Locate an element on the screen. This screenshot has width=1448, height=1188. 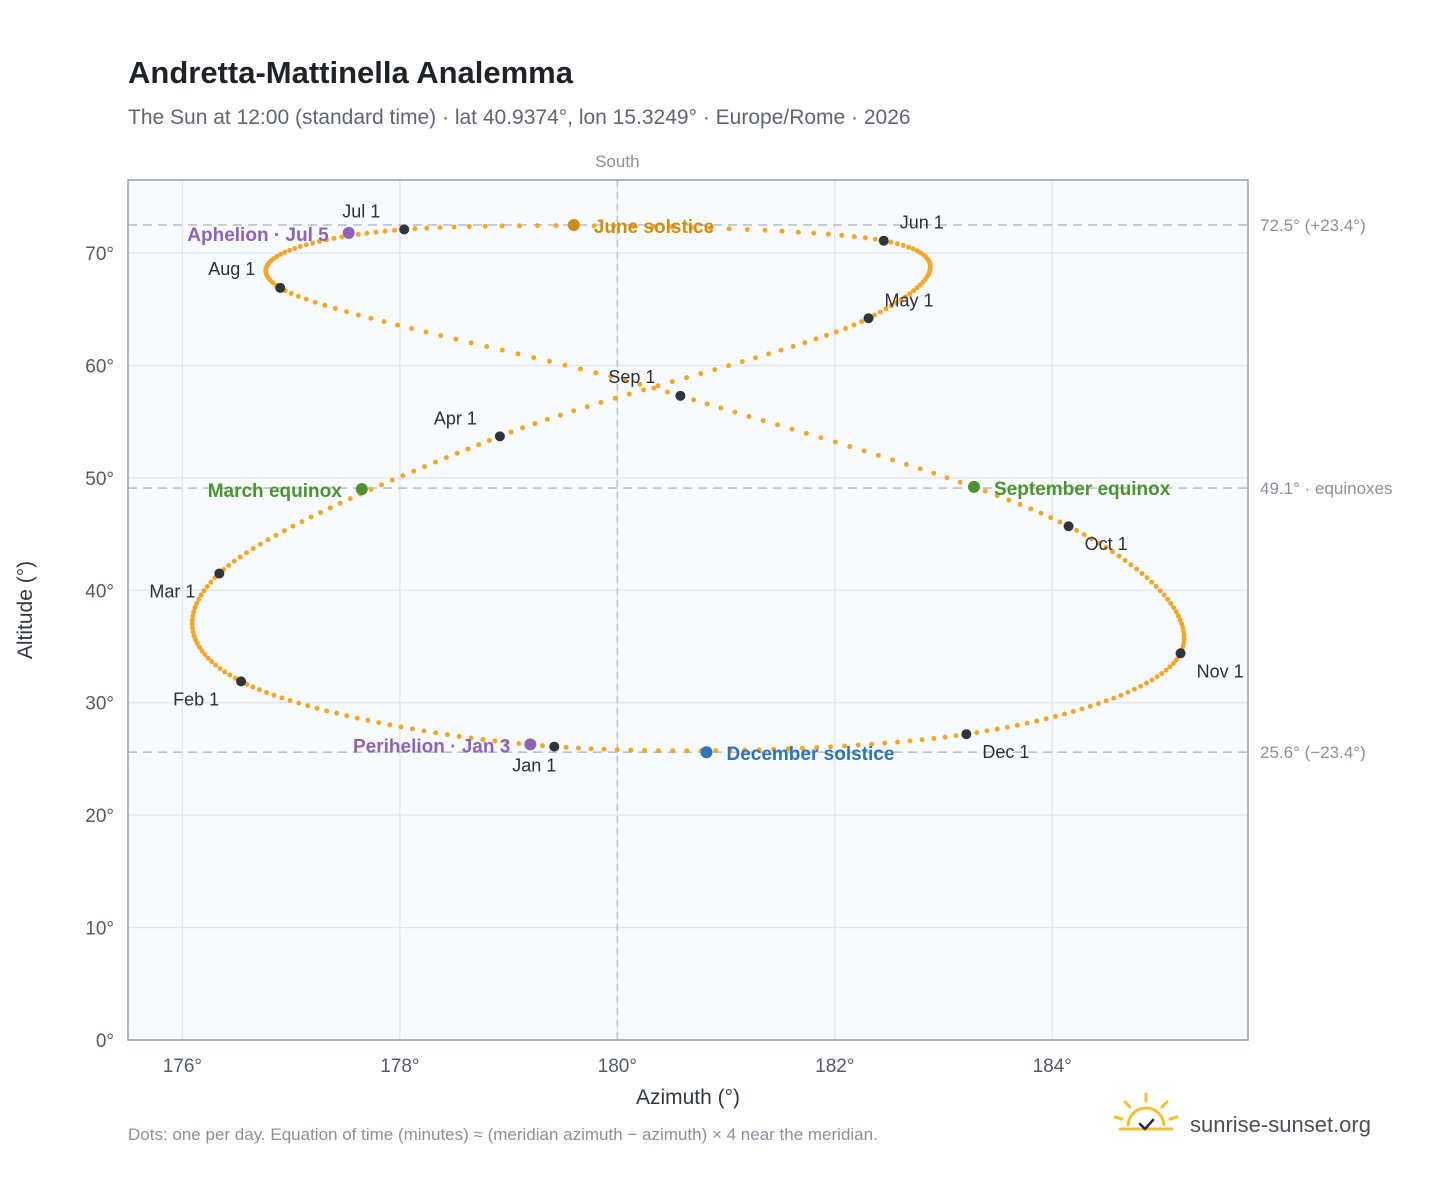
month-label: Feb 1 is located at coordinates (196, 699).